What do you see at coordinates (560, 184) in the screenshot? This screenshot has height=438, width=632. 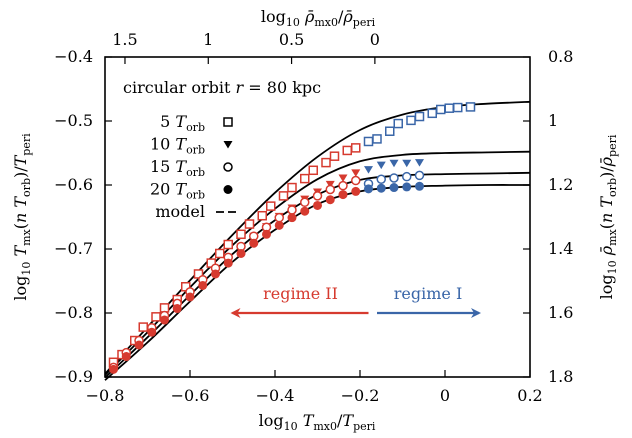 I see `right-tick-label: 1.2` at bounding box center [560, 184].